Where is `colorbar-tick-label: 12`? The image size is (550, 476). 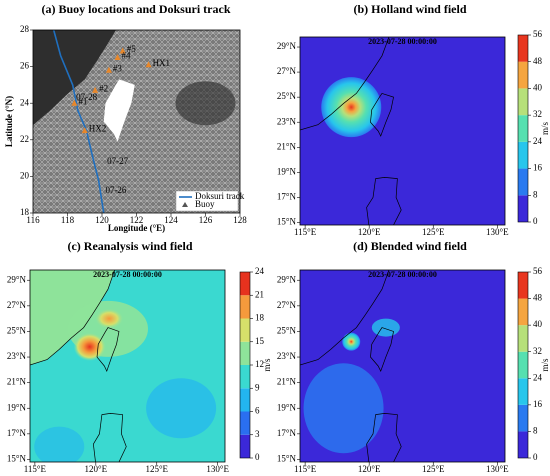 colorbar-tick-label: 12 is located at coordinates (259, 364).